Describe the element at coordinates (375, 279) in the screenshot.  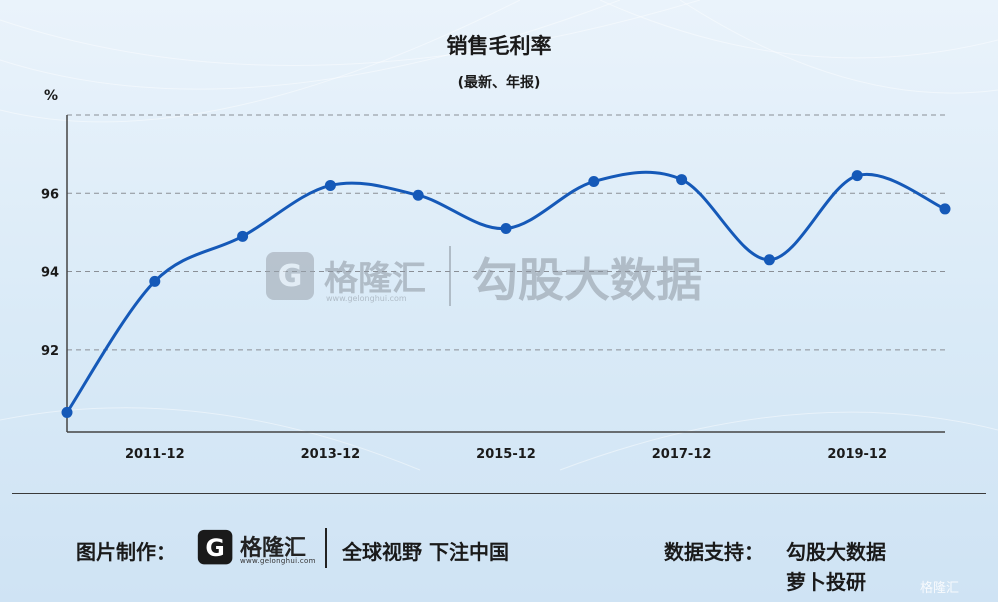
I see `watermark-brand: 格隆汇` at that location.